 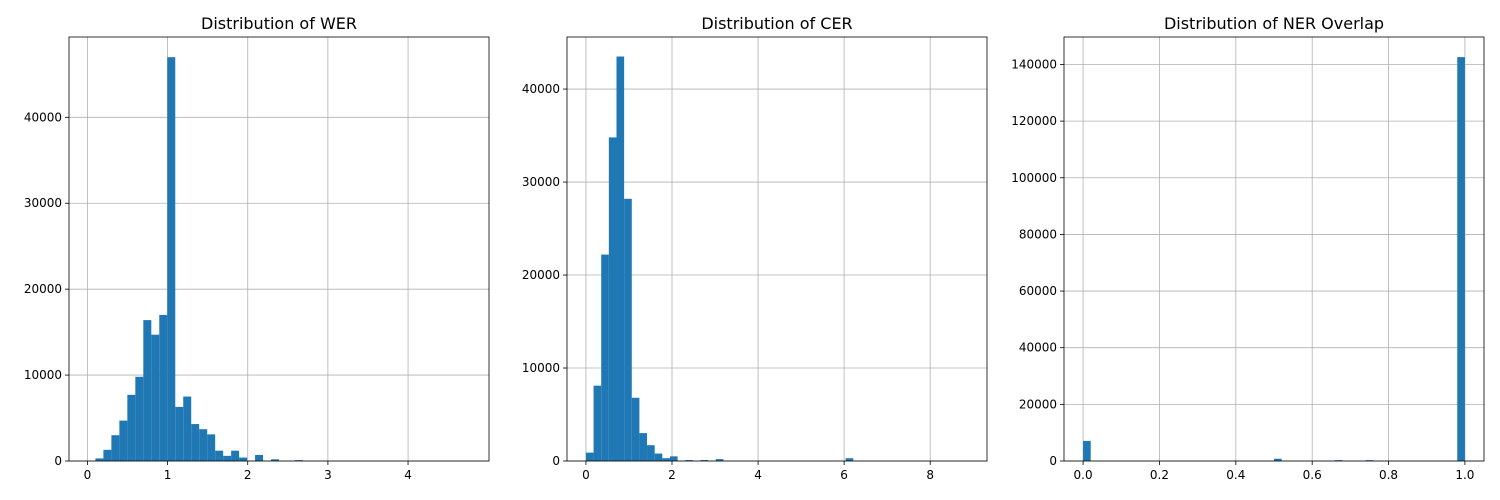 I want to click on bars-cer, so click(x=719, y=259).